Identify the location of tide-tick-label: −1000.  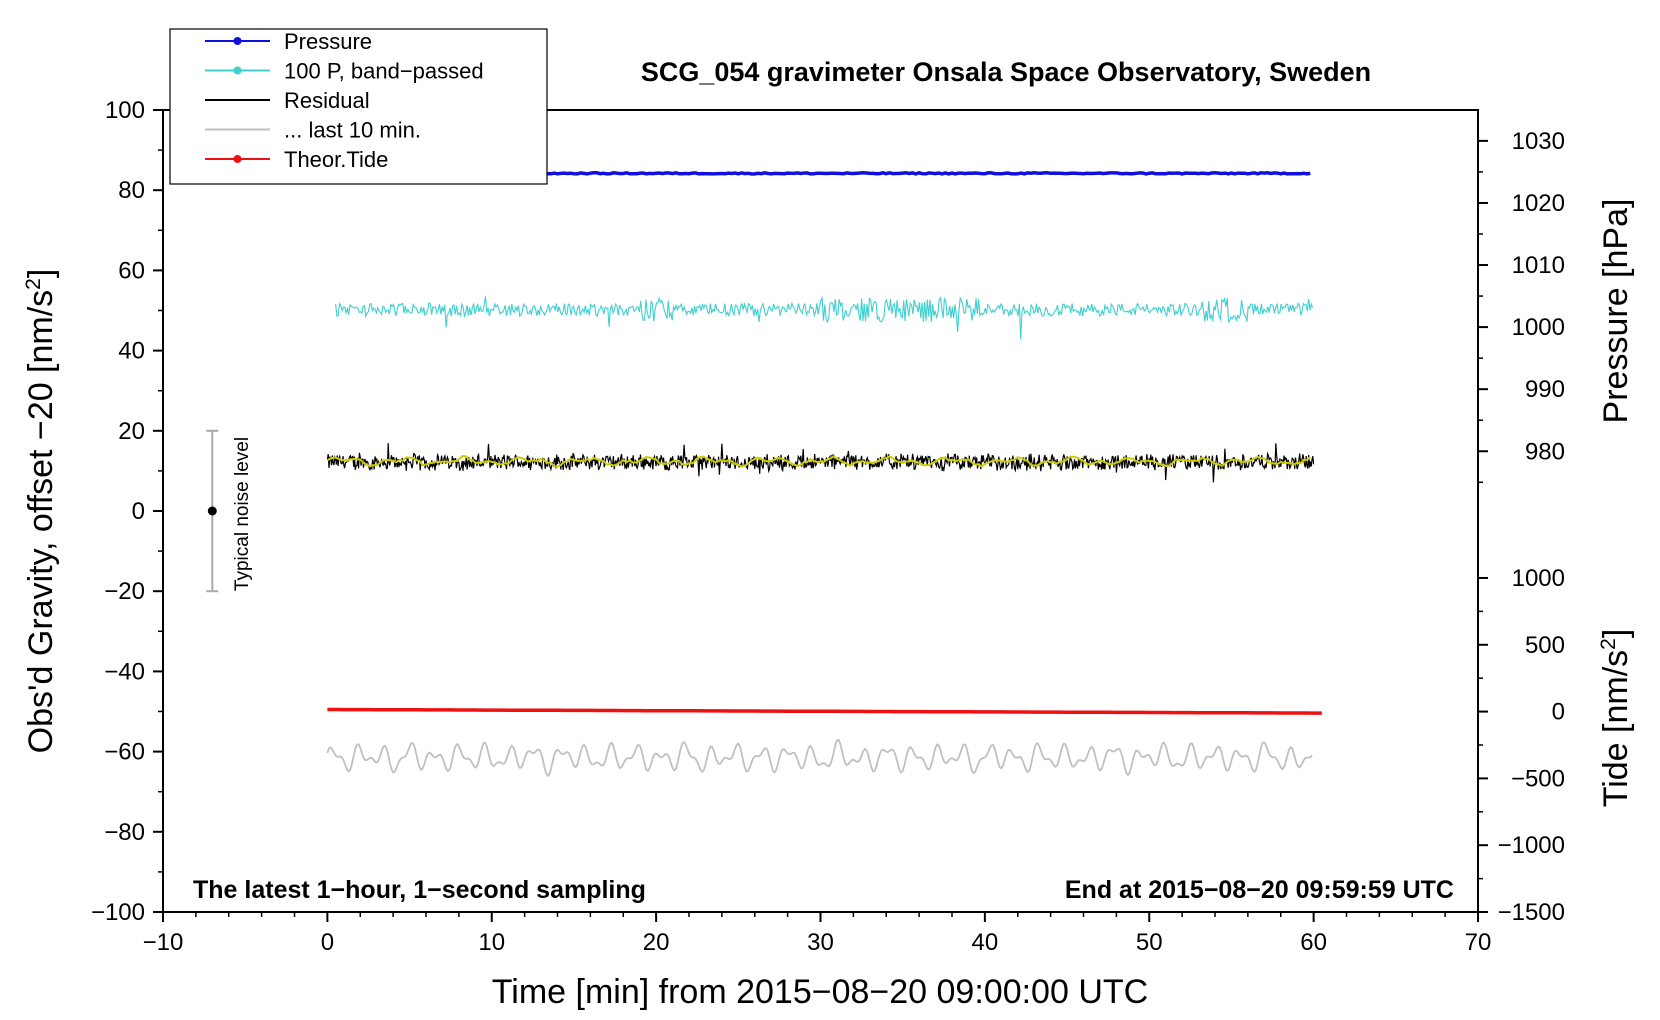
(1531, 845).